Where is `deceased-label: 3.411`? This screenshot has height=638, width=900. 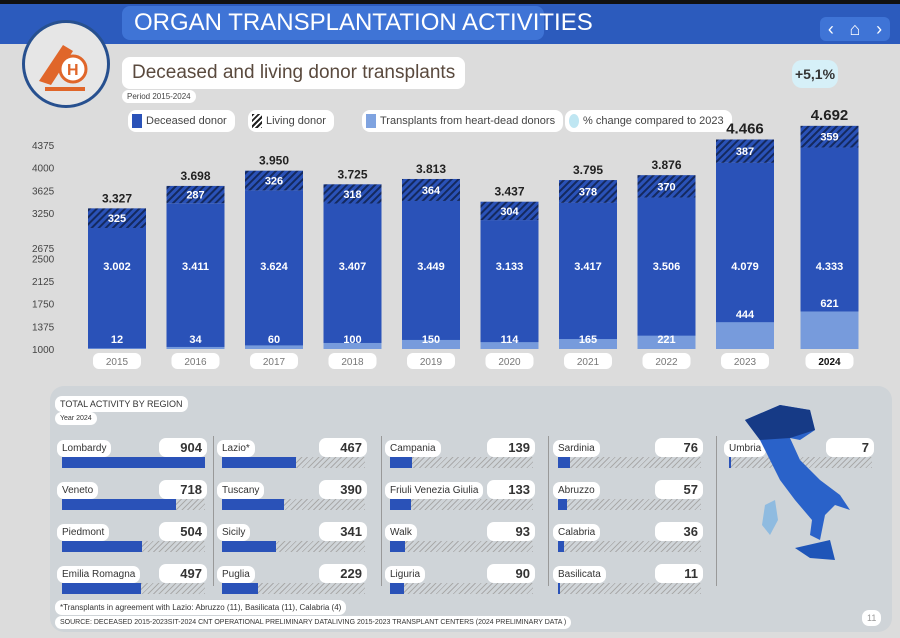
deceased-label: 3.411 is located at coordinates (195, 267).